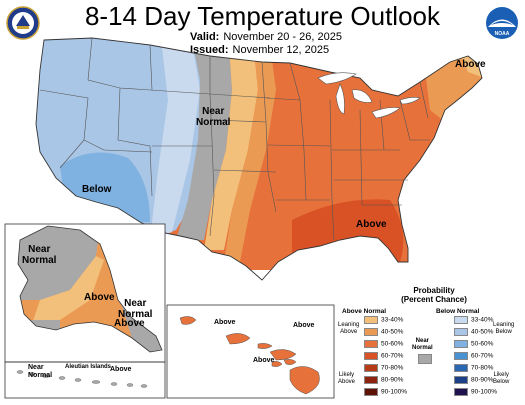 Image resolution: width=525 pixels, height=405 pixels. What do you see at coordinates (458, 311) in the screenshot?
I see `legend-below-header: Below Normal` at bounding box center [458, 311].